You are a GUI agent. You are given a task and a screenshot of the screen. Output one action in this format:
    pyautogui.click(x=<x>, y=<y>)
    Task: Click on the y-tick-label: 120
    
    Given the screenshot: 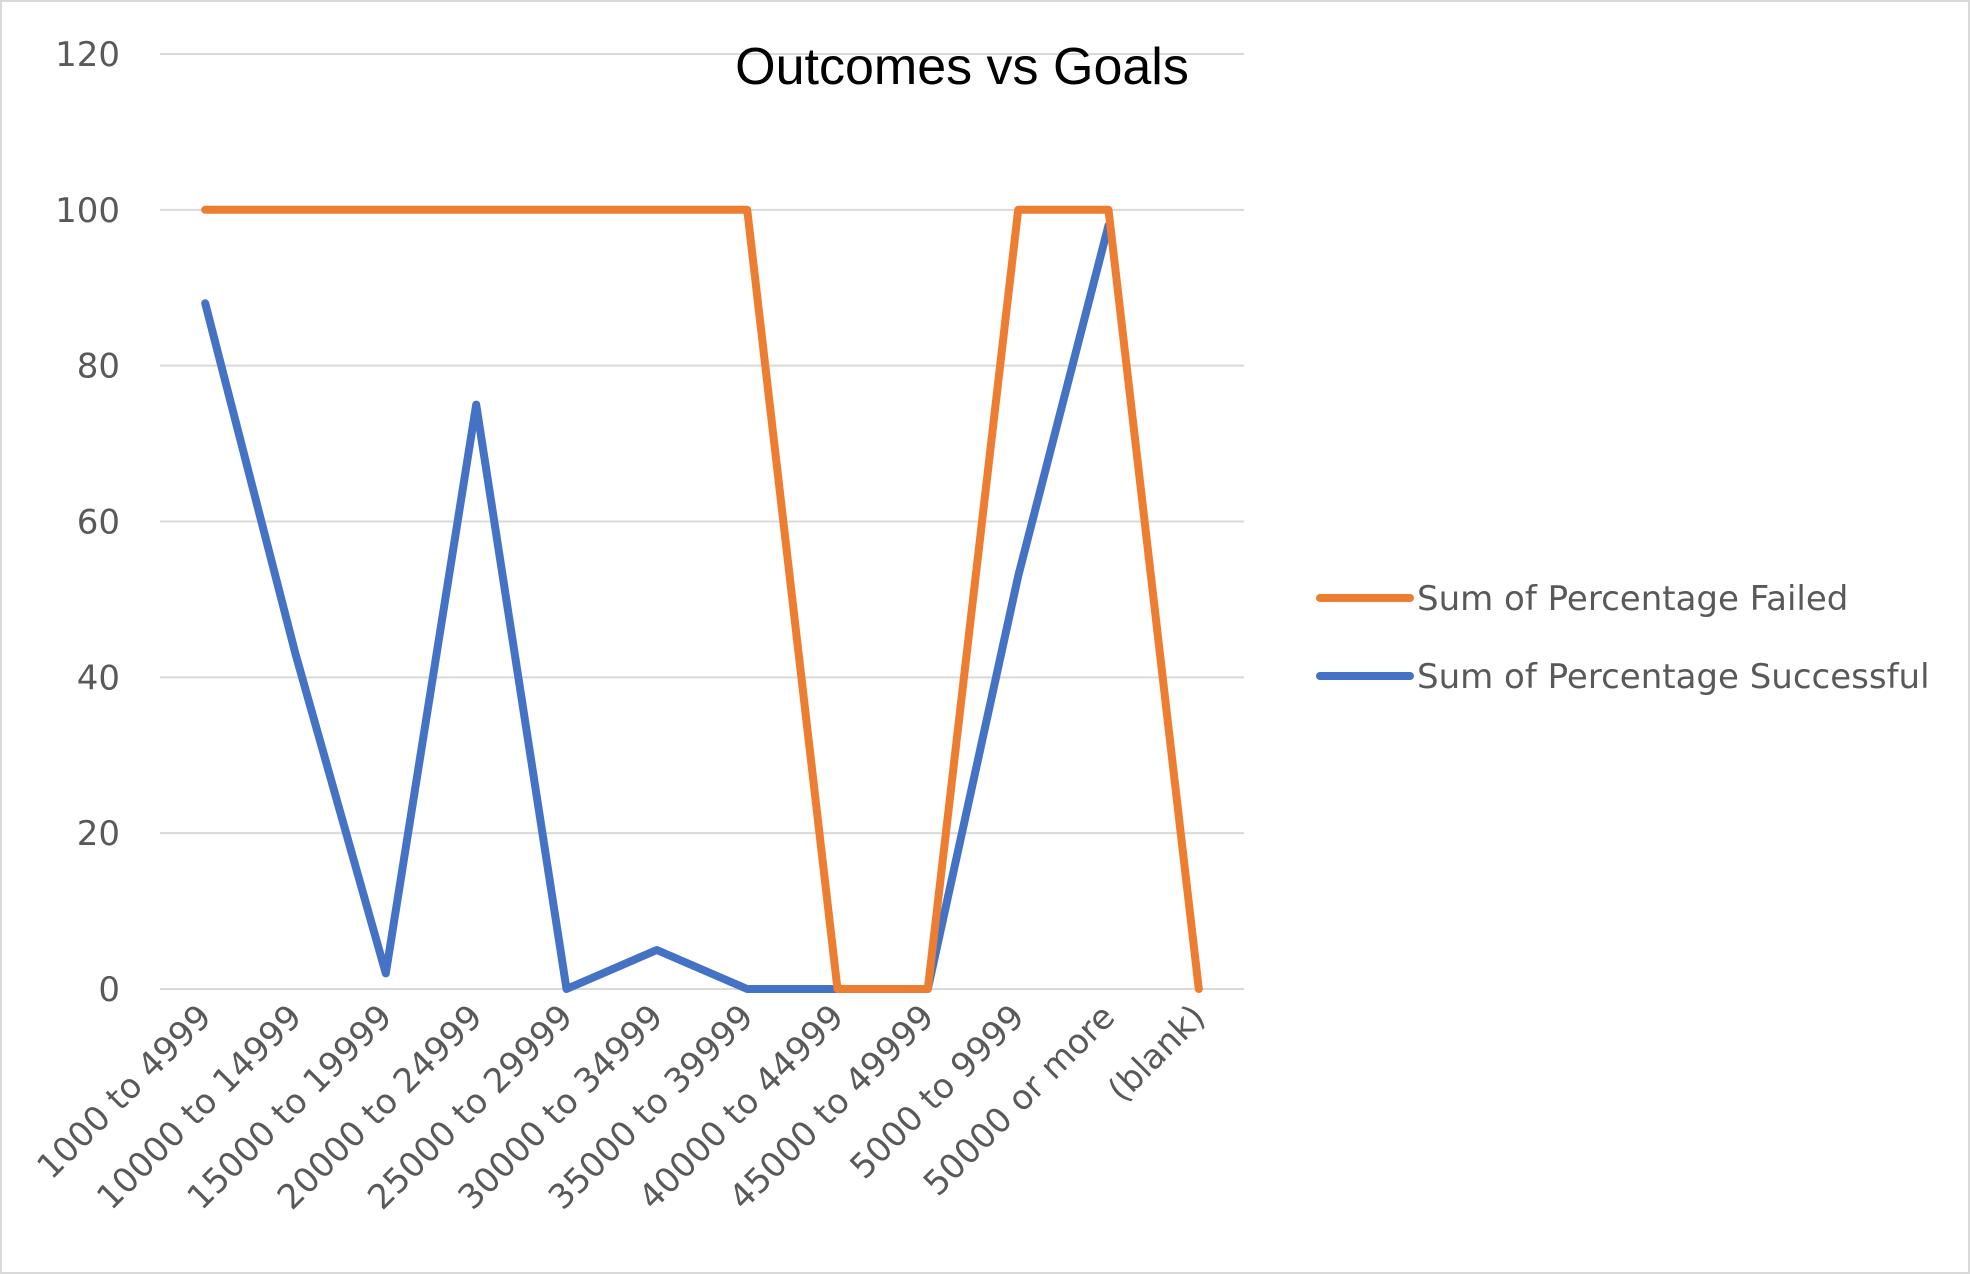 What is the action you would take?
    pyautogui.click(x=87, y=55)
    